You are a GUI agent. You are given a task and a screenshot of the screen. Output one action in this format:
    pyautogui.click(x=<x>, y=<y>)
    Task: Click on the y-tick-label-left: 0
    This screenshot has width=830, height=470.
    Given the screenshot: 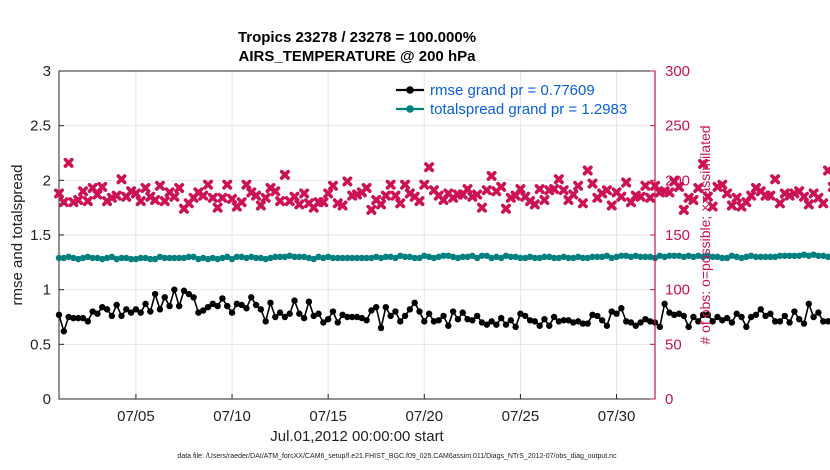 What is the action you would take?
    pyautogui.click(x=47, y=399)
    